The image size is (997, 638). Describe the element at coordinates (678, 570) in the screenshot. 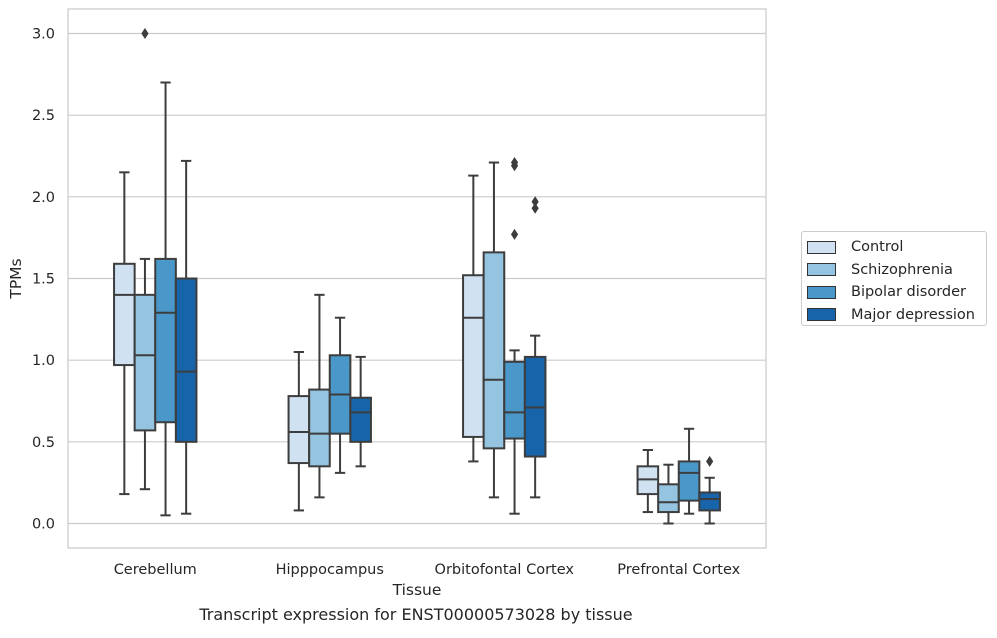

I see `x-tick-label: Prefrontal Cortex` at that location.